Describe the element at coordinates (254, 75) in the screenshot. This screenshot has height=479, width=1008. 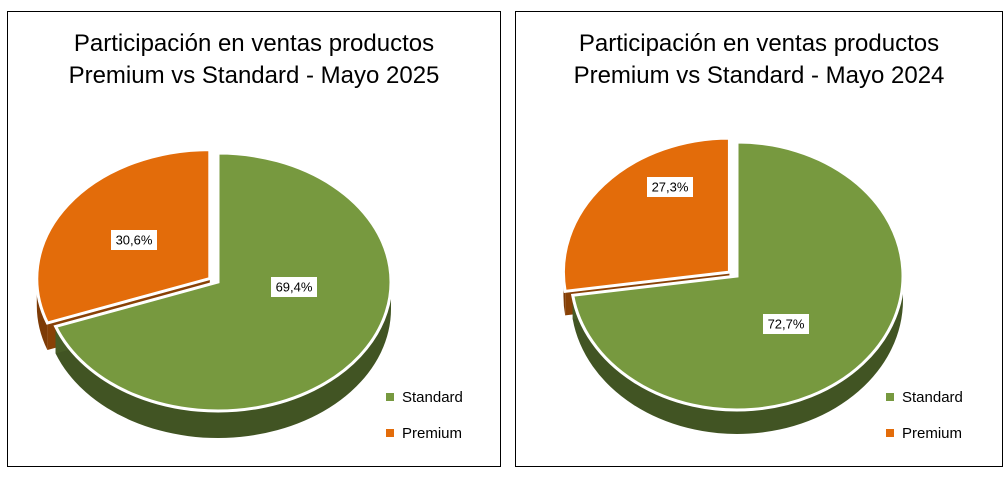
I see `chart-title-line-2: Premium vs Standard - Mayo 2025` at that location.